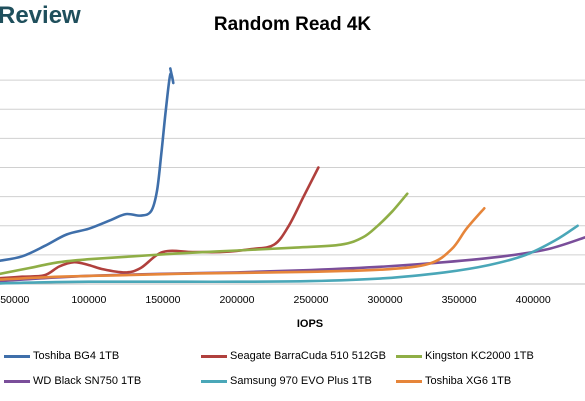 The image size is (585, 401). I want to click on legend-item: Seagate BarraCuda 510 512GB, so click(301, 356).